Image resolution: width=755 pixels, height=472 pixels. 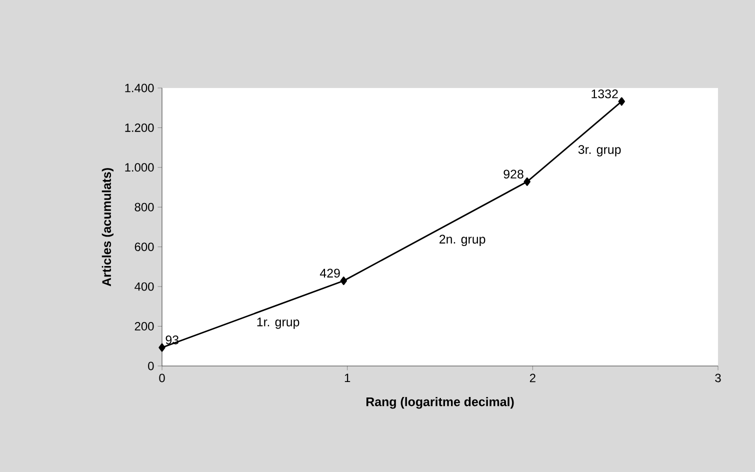 What do you see at coordinates (463, 240) in the screenshot?
I see `annotation: 2n. grup` at bounding box center [463, 240].